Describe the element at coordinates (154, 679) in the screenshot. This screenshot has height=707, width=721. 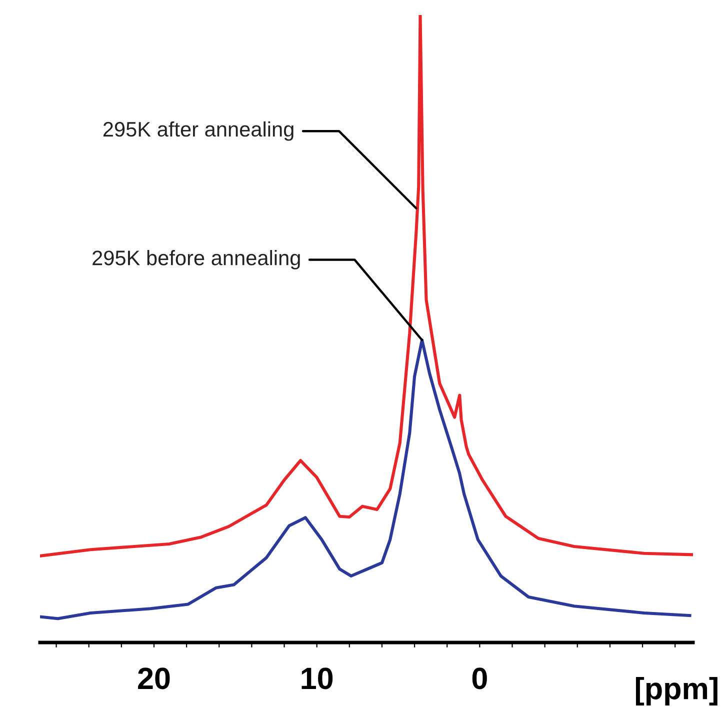
I see `x-tick-label: 20` at that location.